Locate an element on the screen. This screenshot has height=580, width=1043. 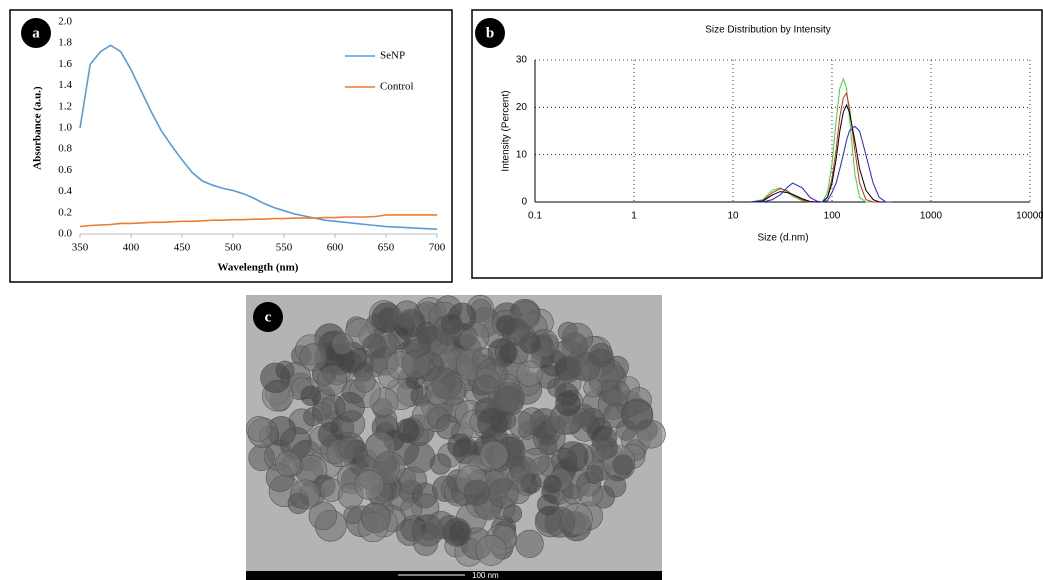
y-tick-label: 0.8 is located at coordinates (65, 149).